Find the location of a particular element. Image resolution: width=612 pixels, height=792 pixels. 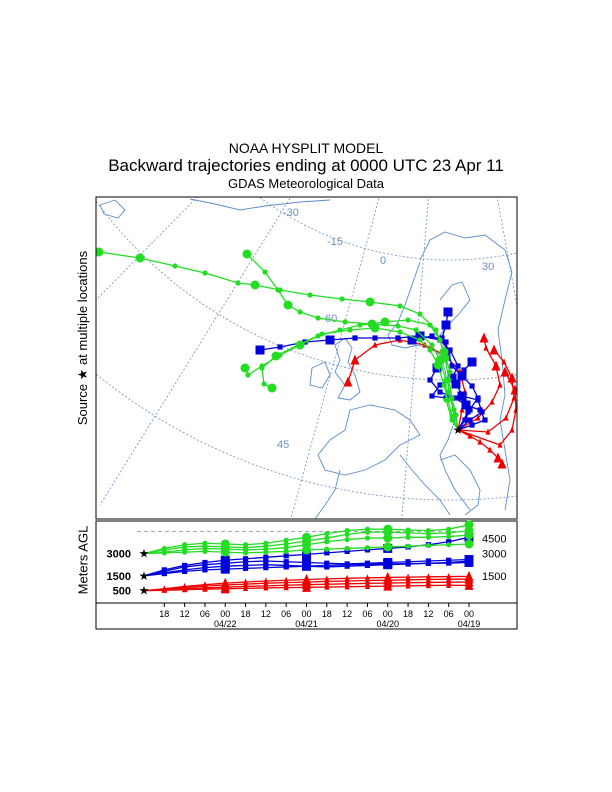

grid-labels: -30 -15 0 30 60 45 is located at coordinates (385, 329).